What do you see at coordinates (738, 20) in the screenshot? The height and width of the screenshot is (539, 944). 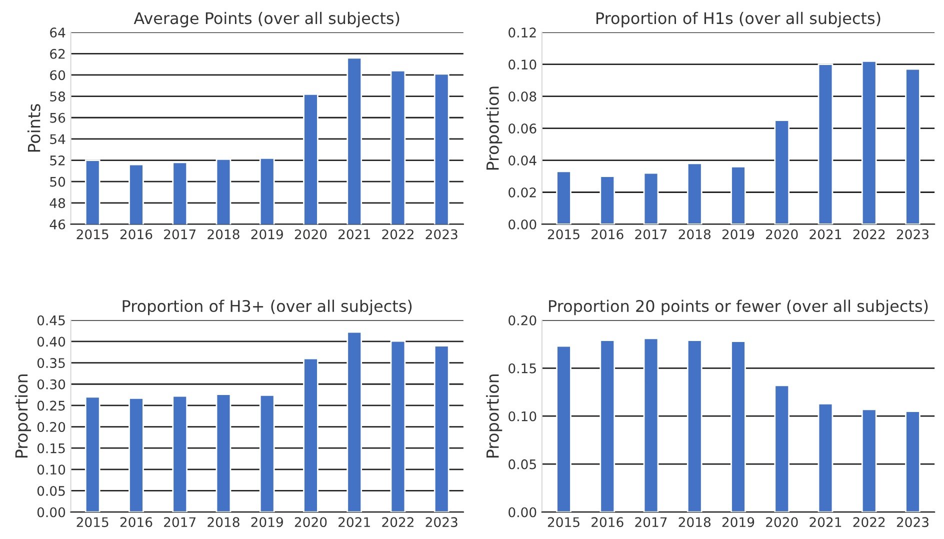 I see `chart-title: Proportion of H1s (over all subjects)` at bounding box center [738, 20].